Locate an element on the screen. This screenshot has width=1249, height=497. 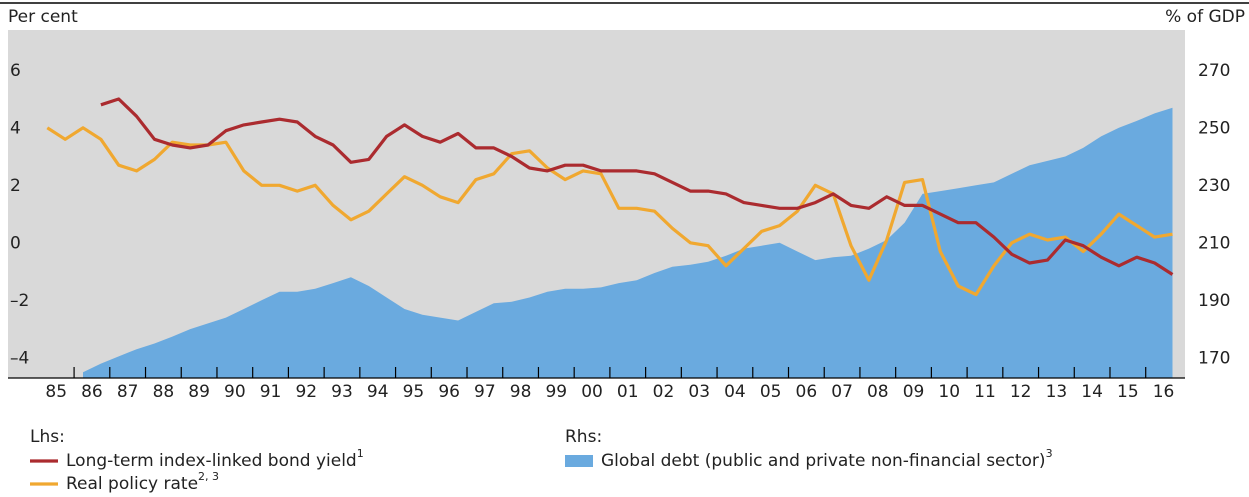
x-tick-label: 01 is located at coordinates (628, 392).